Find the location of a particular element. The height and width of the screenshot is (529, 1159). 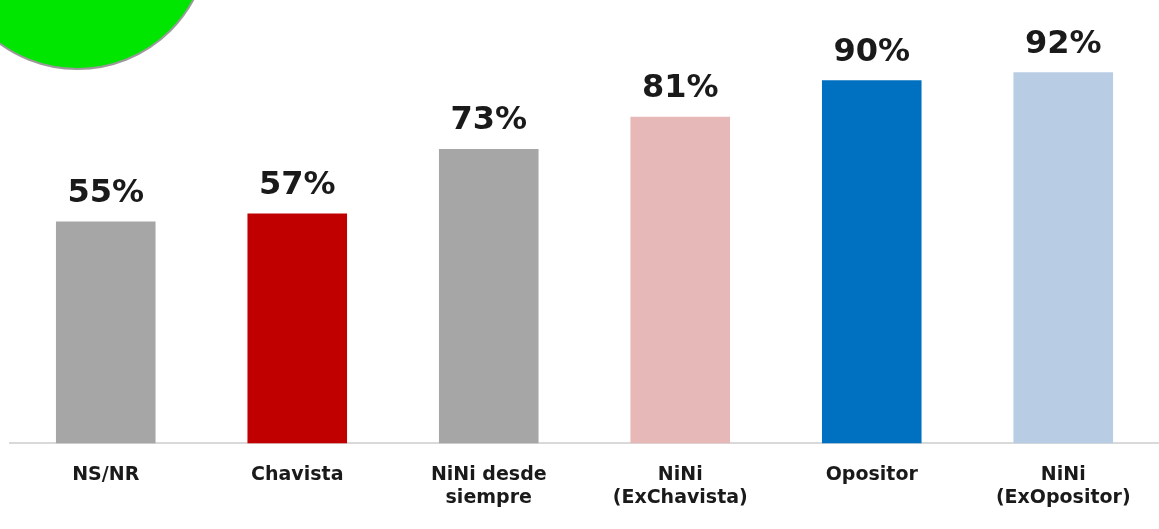

data-label: 92% is located at coordinates (1063, 41).